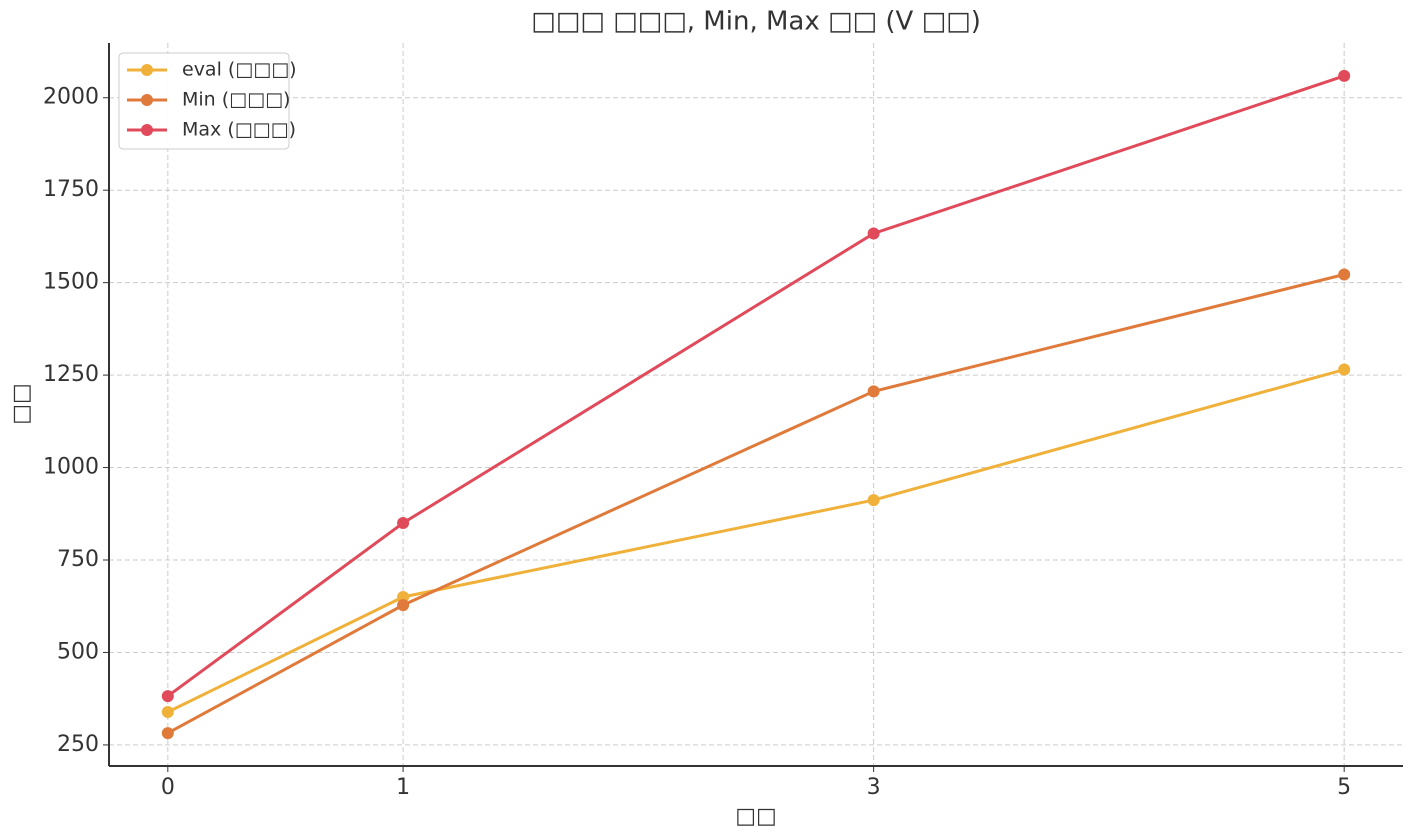  What do you see at coordinates (71, 189) in the screenshot?
I see `y-tick-label: 1750` at bounding box center [71, 189].